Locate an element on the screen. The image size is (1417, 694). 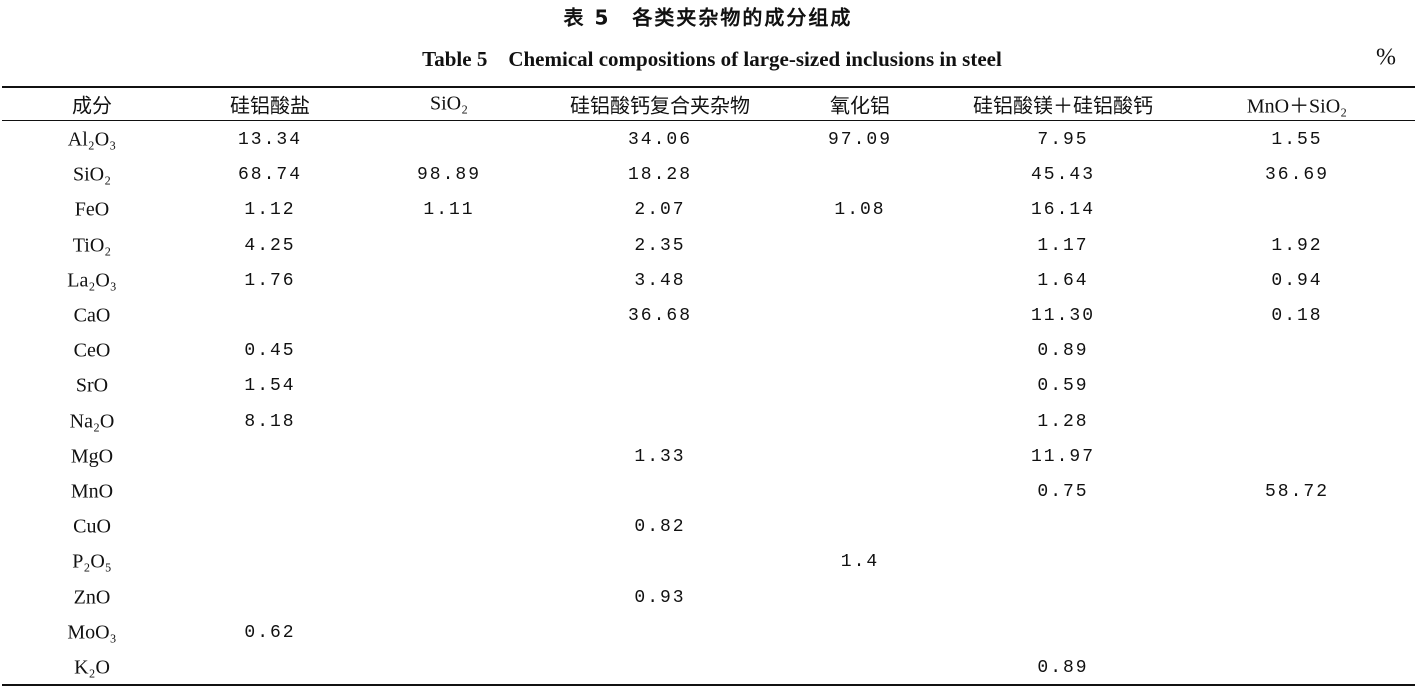
component: MoO₃ is located at coordinates (92, 632).